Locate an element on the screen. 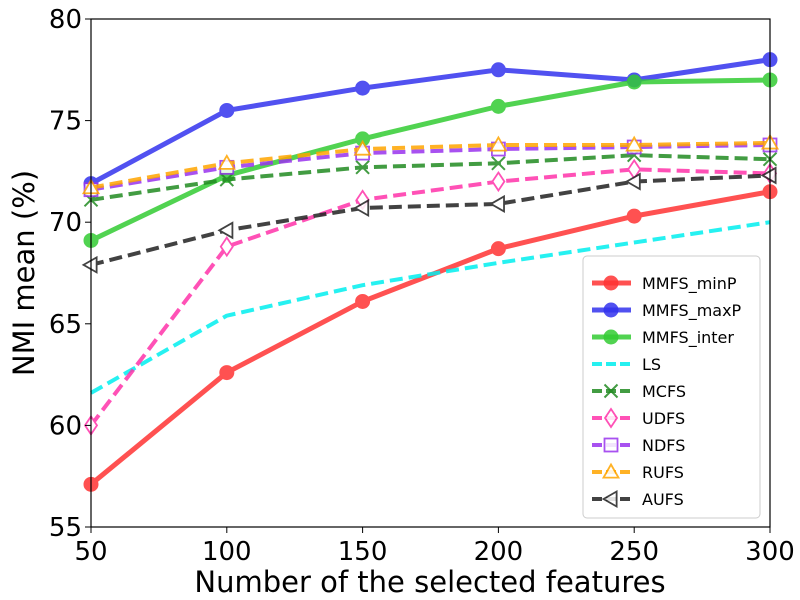 The height and width of the screenshot is (600, 800). legend-label: MCFS is located at coordinates (664, 391).